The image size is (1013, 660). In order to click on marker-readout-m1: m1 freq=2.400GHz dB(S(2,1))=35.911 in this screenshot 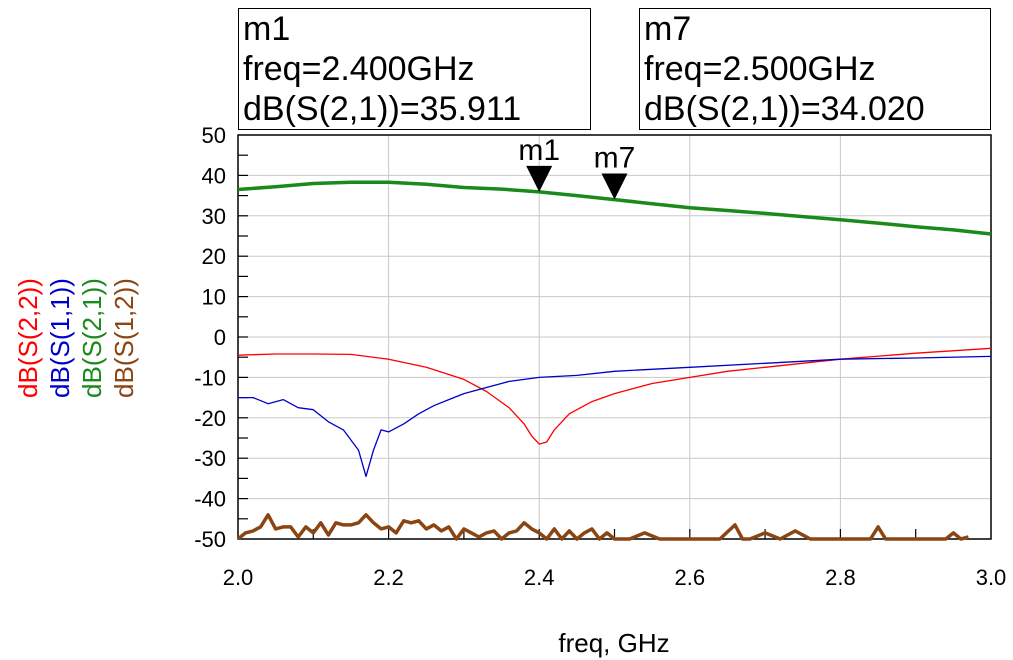, I will do `click(414, 69)`.